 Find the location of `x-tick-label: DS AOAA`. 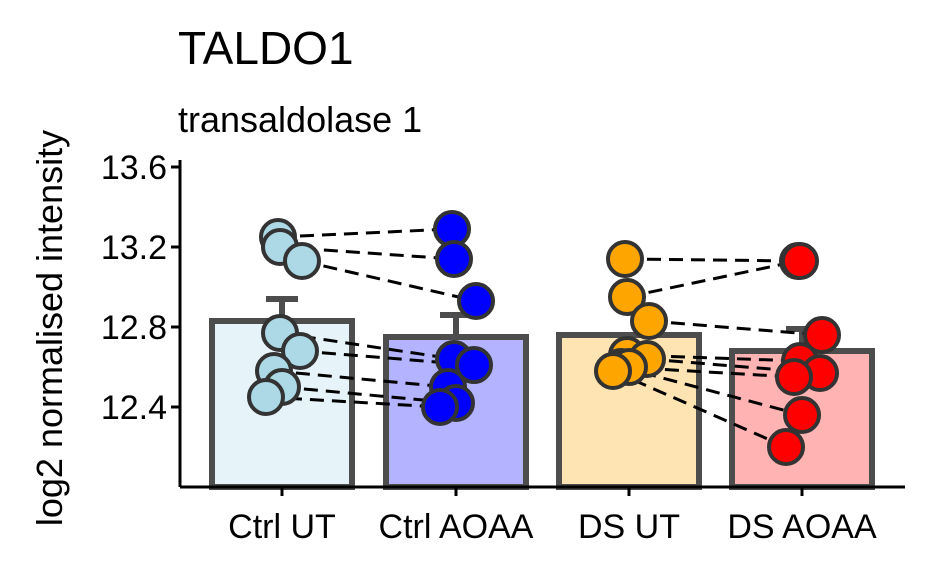

x-tick-label: DS AOAA is located at coordinates (802, 527).